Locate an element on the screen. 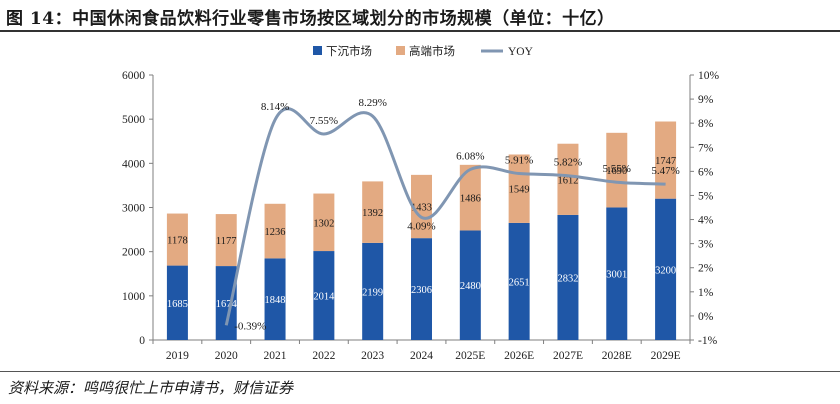 The image size is (840, 404). legend-label-yoy: YOY is located at coordinates (521, 52).